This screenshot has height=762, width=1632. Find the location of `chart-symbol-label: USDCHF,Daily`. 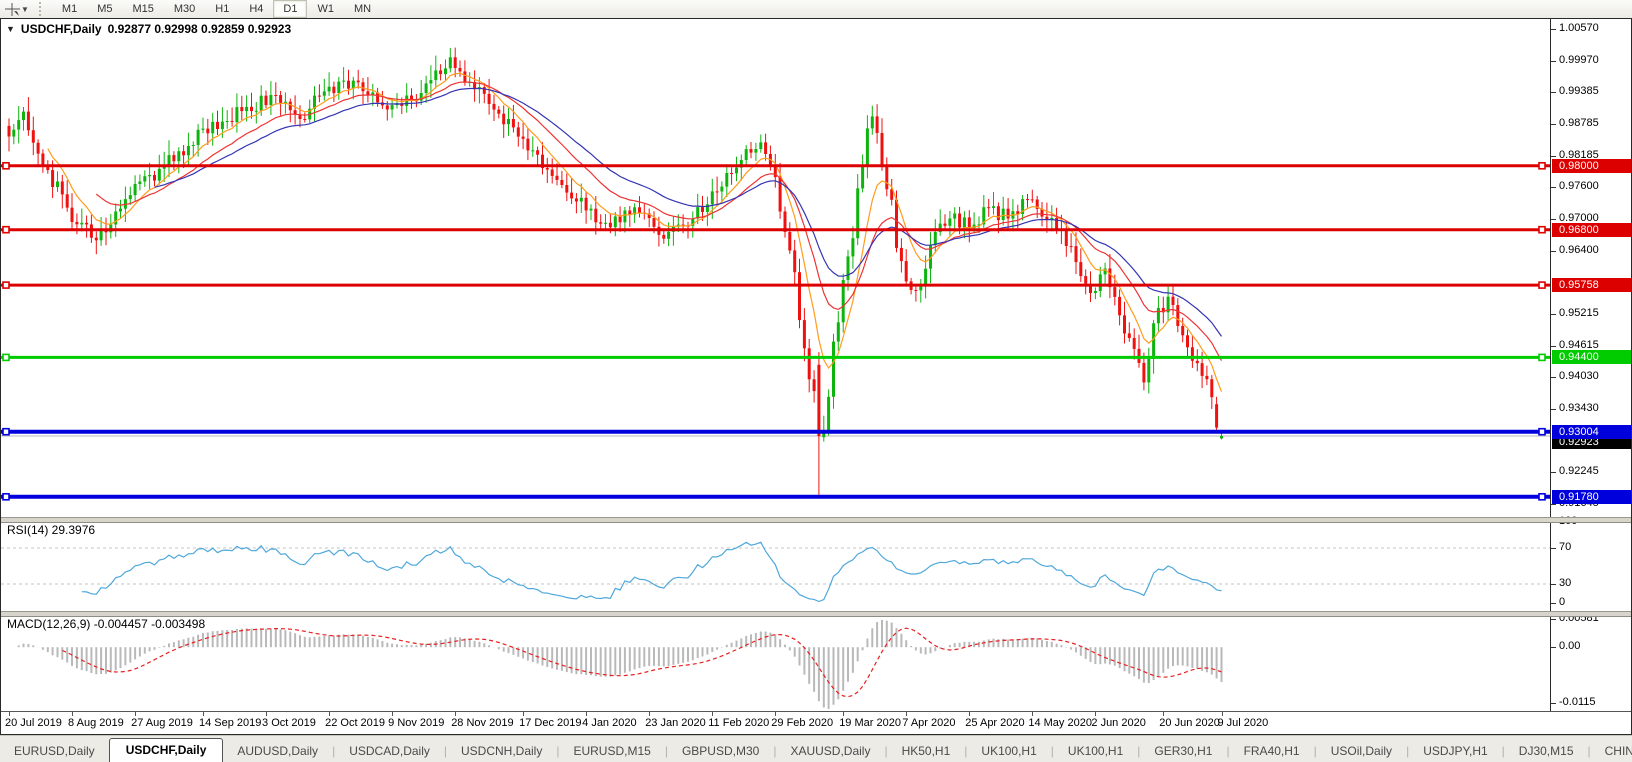

chart-symbol-label: USDCHF,Daily is located at coordinates (61, 29).